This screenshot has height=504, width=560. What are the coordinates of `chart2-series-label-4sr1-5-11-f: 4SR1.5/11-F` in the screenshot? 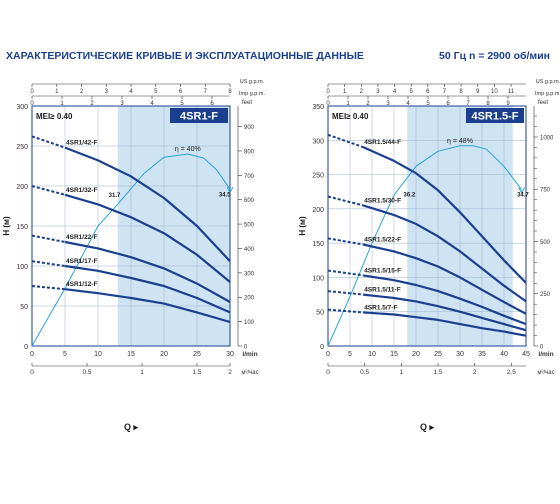 It's located at (382, 290).